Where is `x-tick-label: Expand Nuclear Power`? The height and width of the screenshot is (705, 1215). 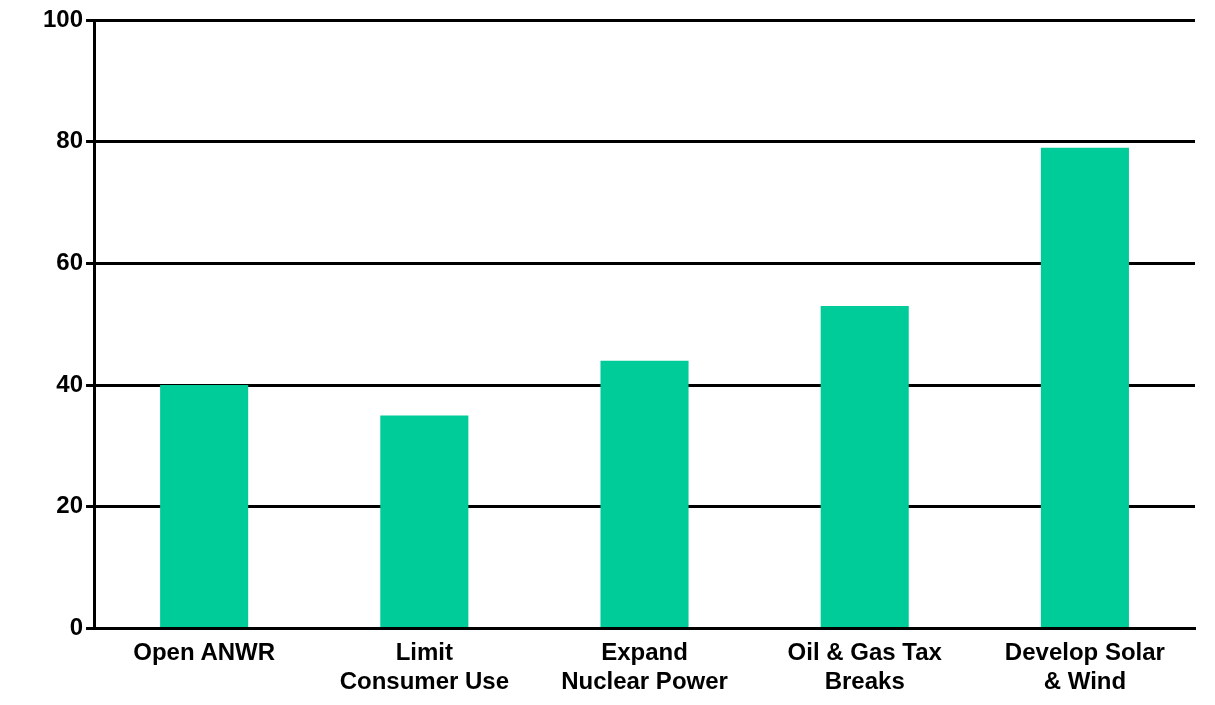 x-tick-label: Expand Nuclear Power is located at coordinates (644, 666).